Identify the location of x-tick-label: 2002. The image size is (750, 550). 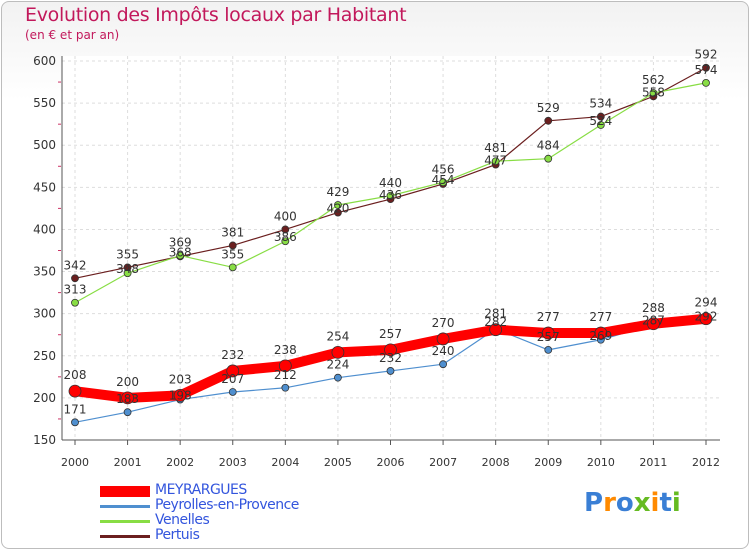
(180, 462).